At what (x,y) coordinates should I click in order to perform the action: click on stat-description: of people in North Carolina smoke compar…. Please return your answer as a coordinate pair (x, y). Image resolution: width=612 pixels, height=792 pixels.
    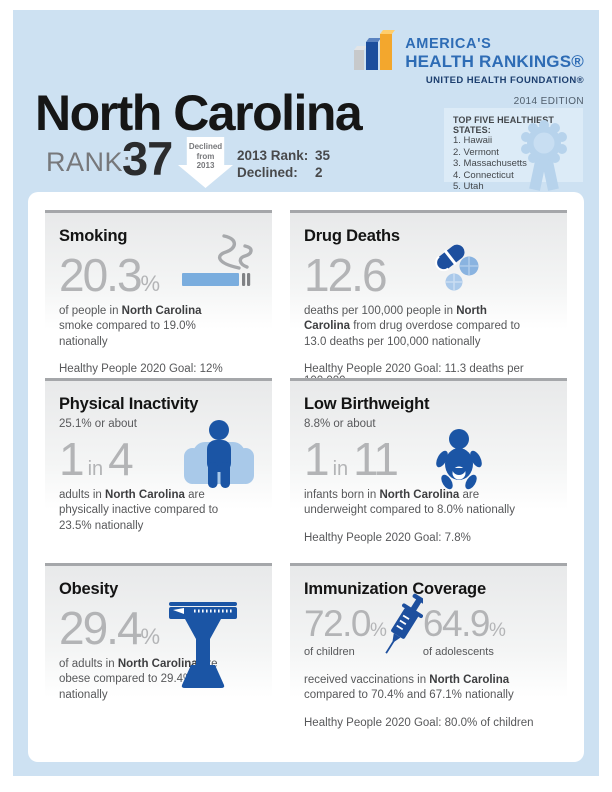
    Looking at the image, I should click on (130, 326).